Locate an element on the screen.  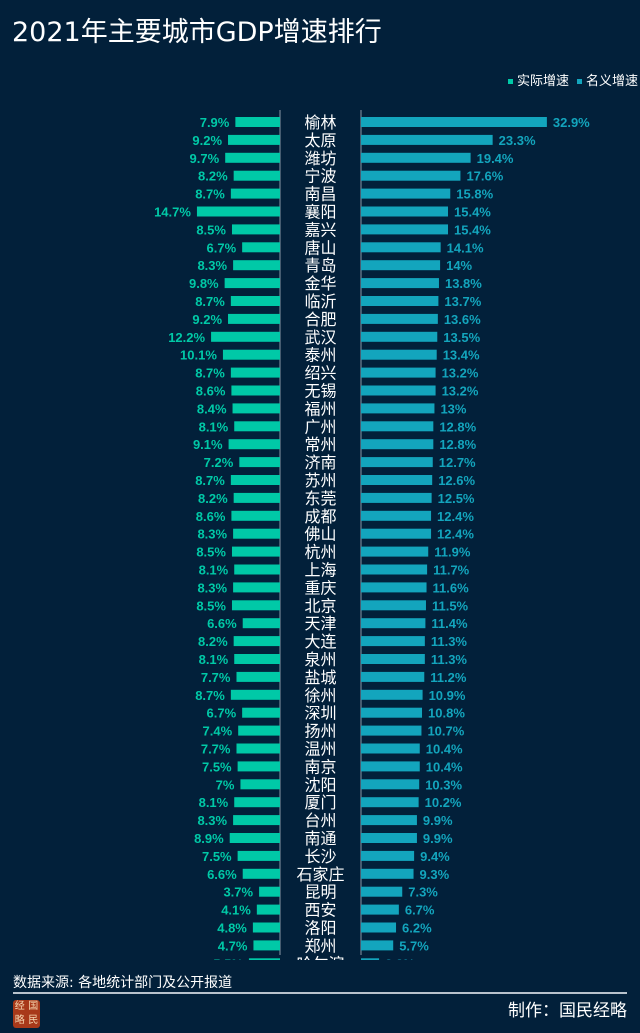
label-nominal: 6.2% is located at coordinates (417, 928).